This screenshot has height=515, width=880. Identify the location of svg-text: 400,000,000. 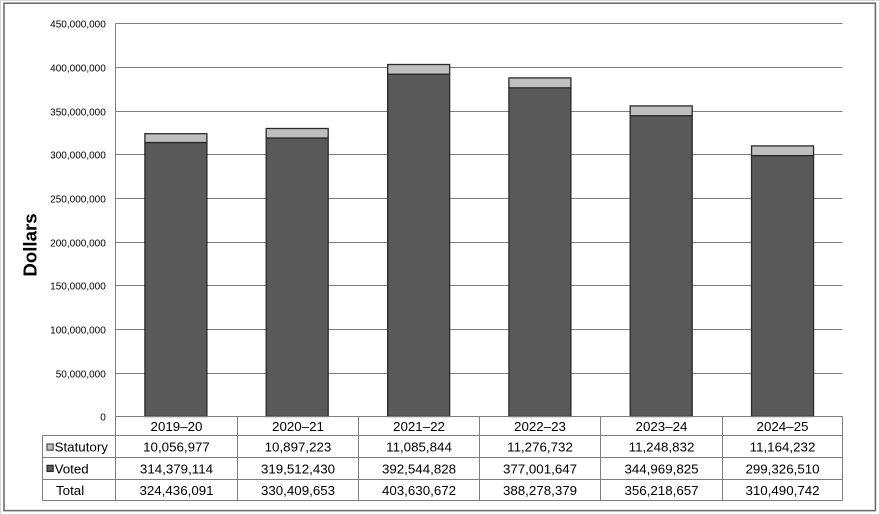
(78, 68).